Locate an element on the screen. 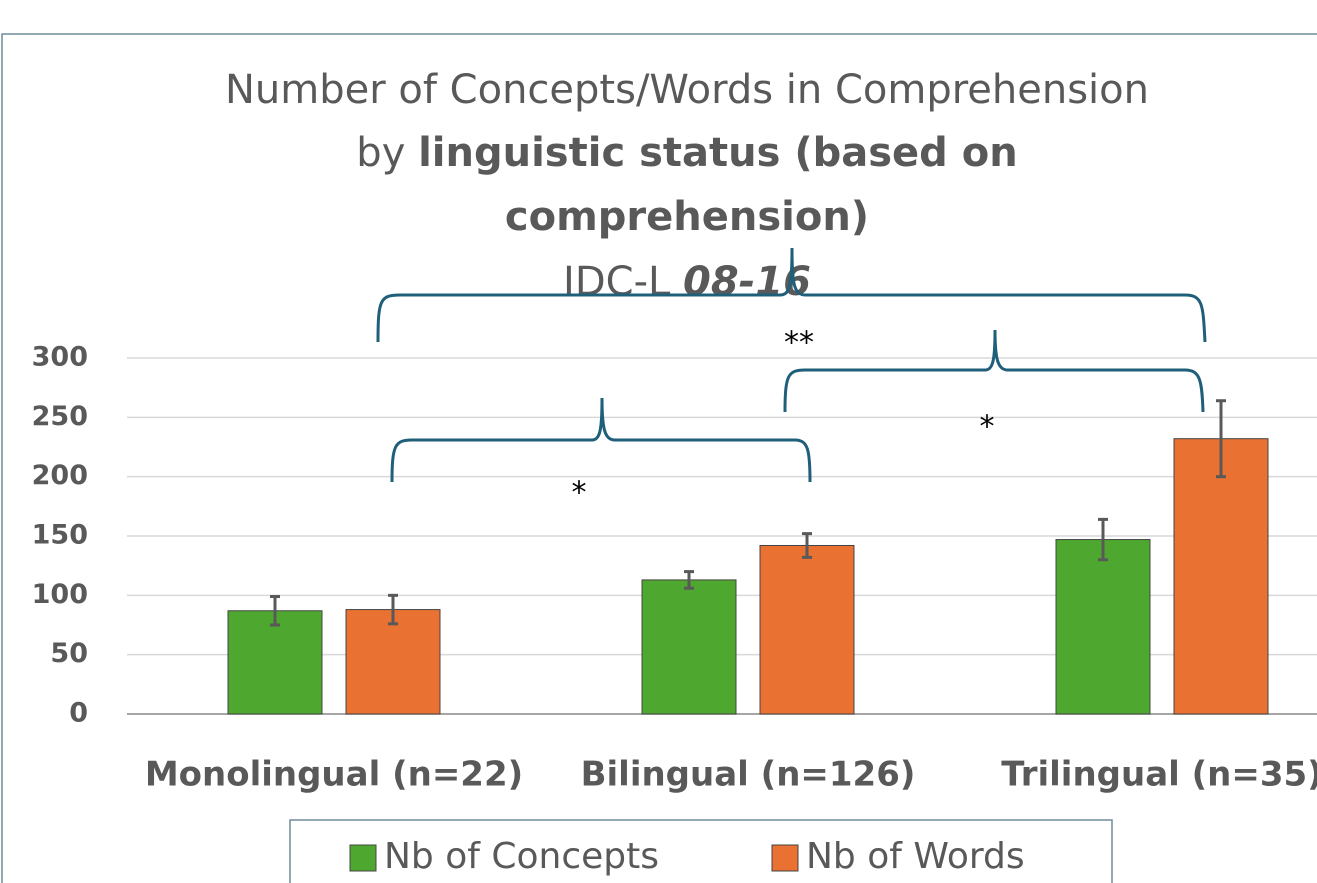  y-tick-label: 250 is located at coordinates (60, 416).